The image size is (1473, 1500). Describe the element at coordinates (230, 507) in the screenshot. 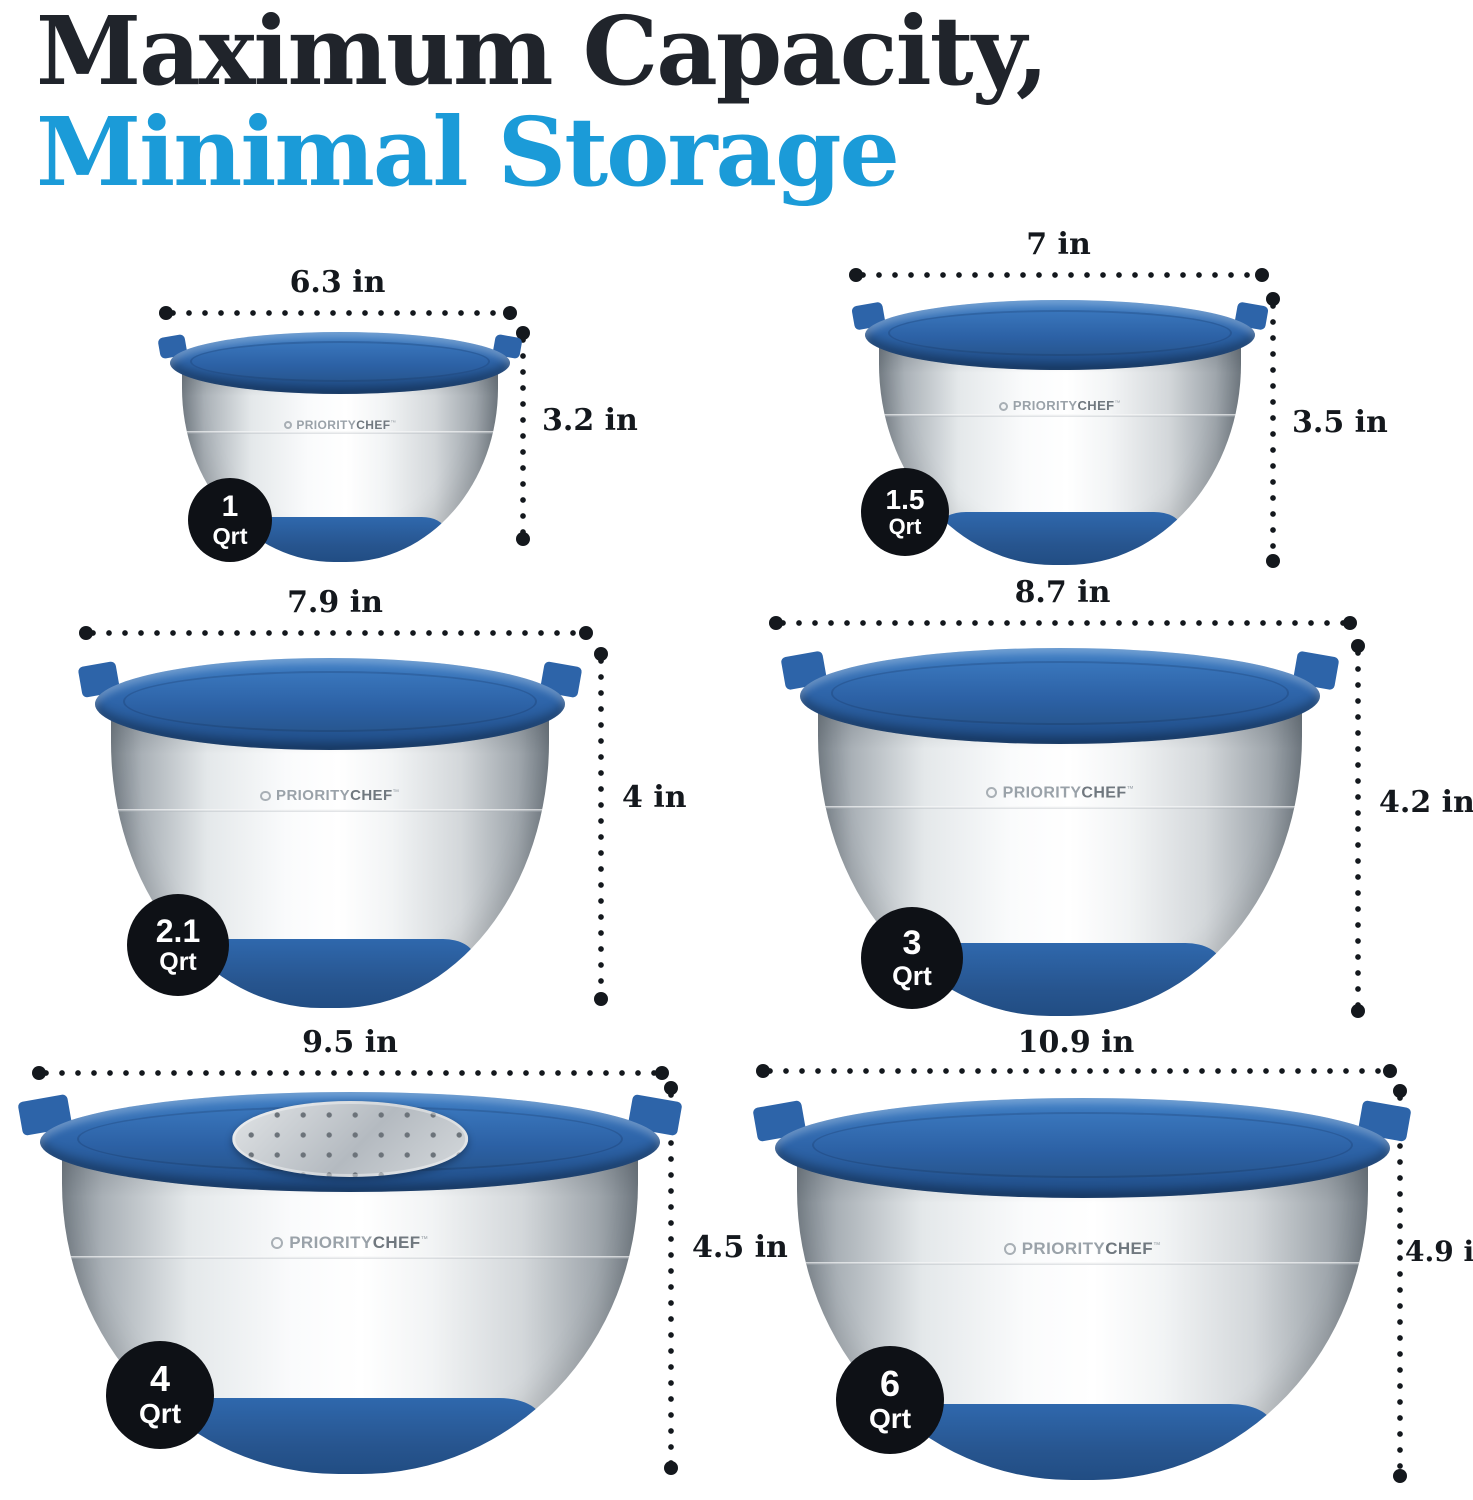

I see `capacity-quantity: 1` at that location.